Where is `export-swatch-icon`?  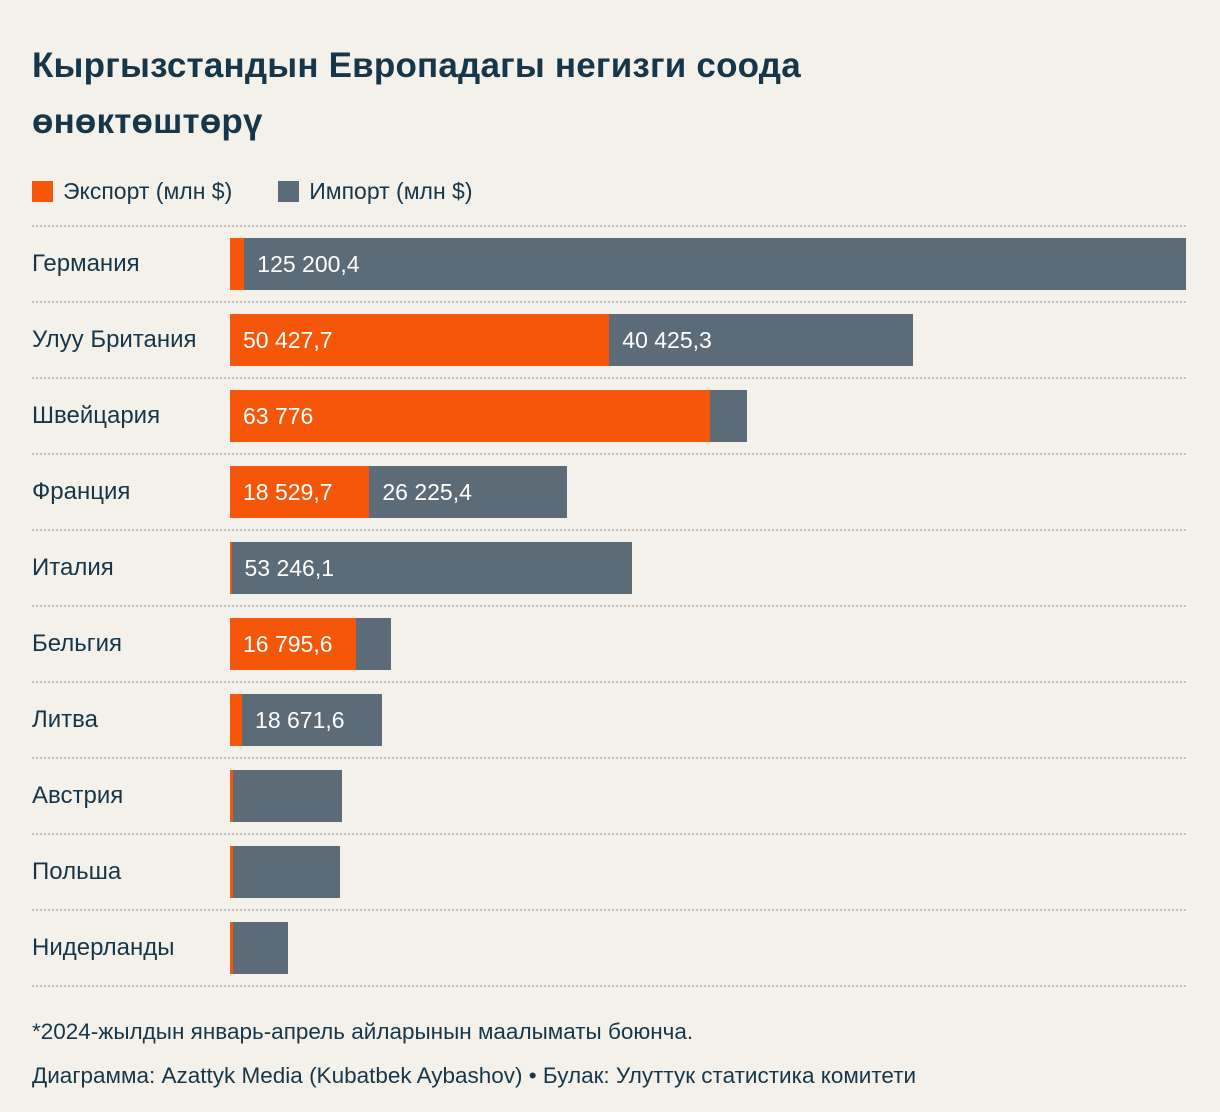
export-swatch-icon is located at coordinates (42, 191).